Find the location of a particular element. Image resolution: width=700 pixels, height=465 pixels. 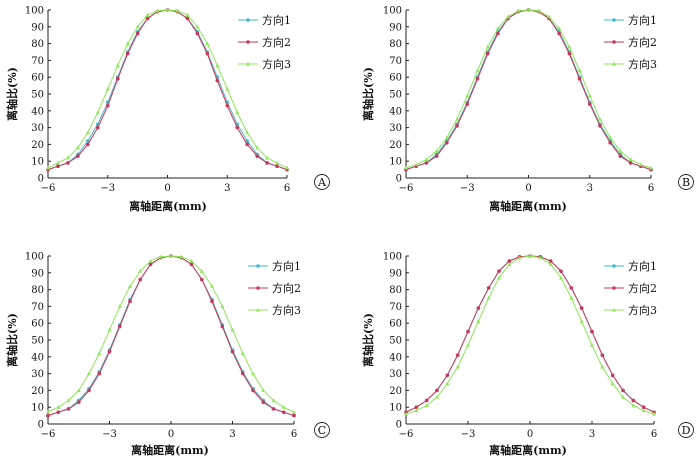

y-tick-label: 80 is located at coordinates (37, 44).